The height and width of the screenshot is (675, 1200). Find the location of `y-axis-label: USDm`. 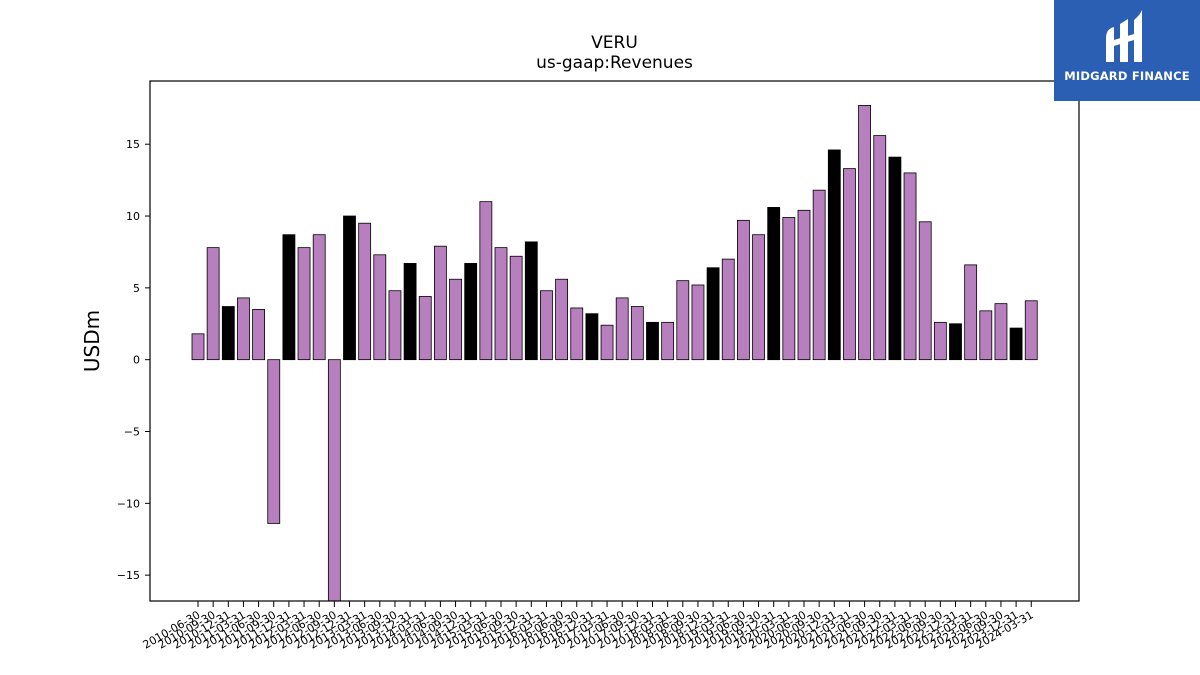

y-axis-label: USDm is located at coordinates (92, 341).